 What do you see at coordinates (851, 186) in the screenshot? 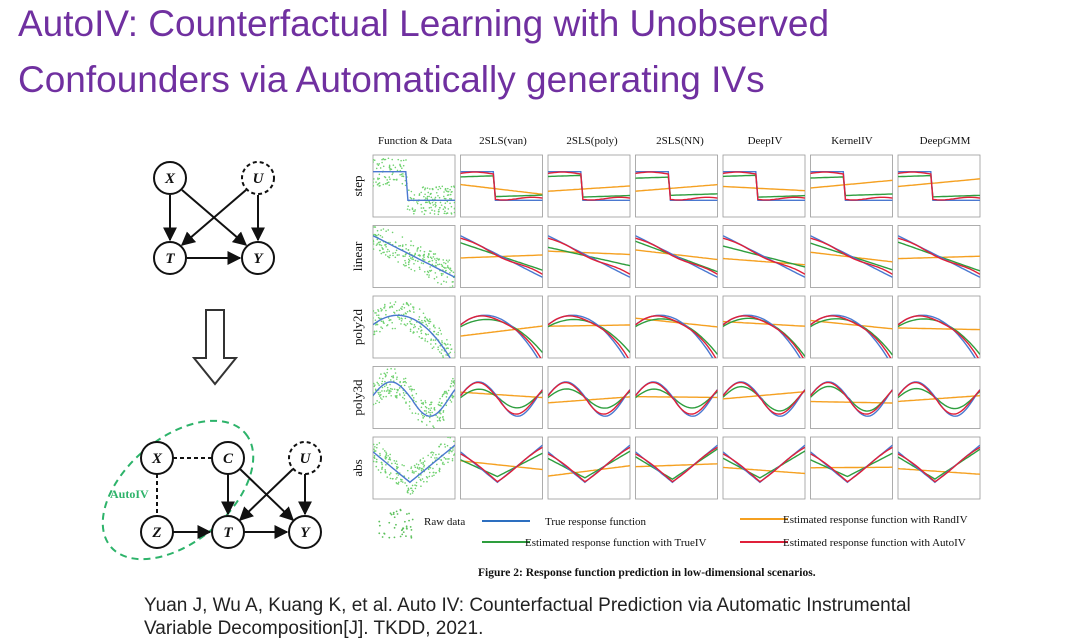
I see `plot-frame` at bounding box center [851, 186].